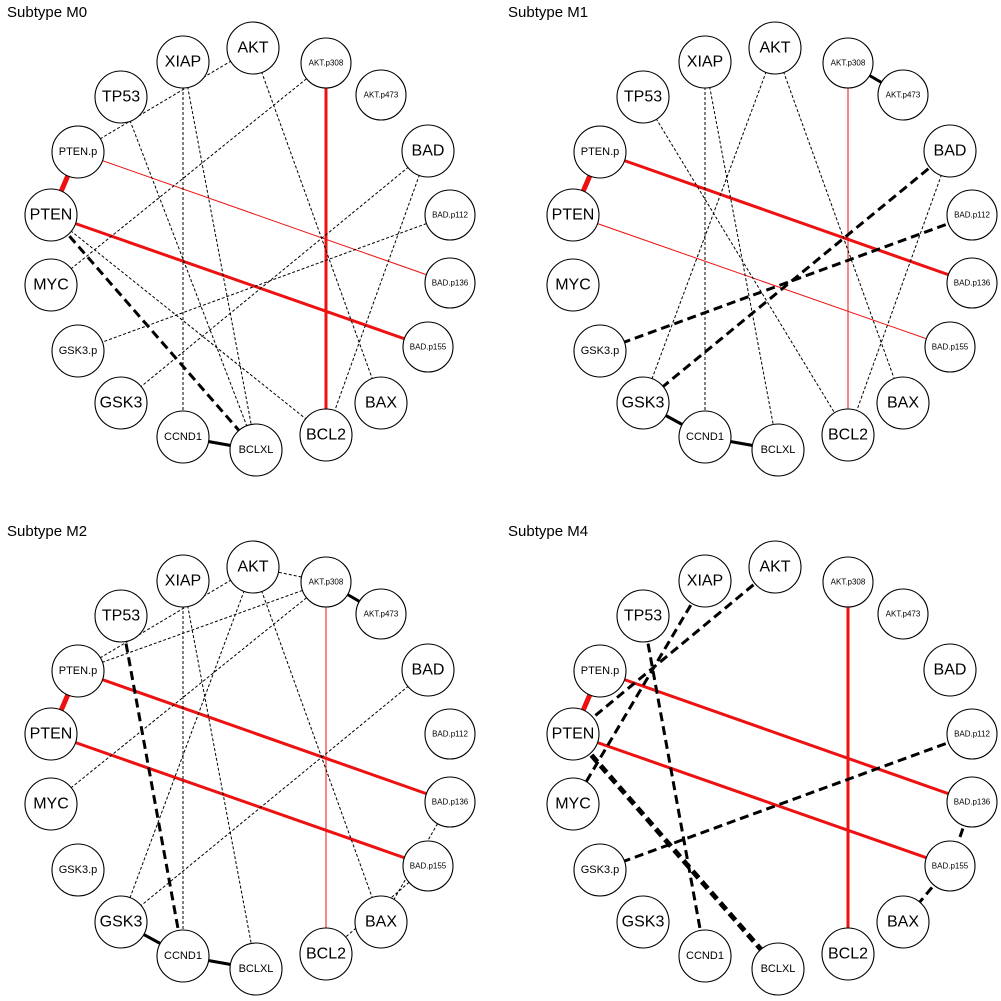 Image resolution: width=1001 pixels, height=1001 pixels. I want to click on edge-tp53-bclxl, so click(188, 273).